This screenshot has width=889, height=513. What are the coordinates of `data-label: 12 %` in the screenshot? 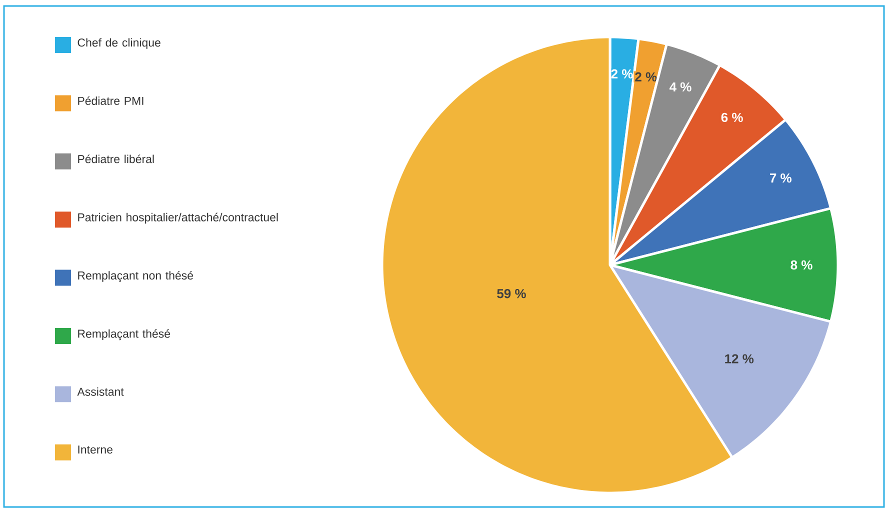 It's located at (739, 359).